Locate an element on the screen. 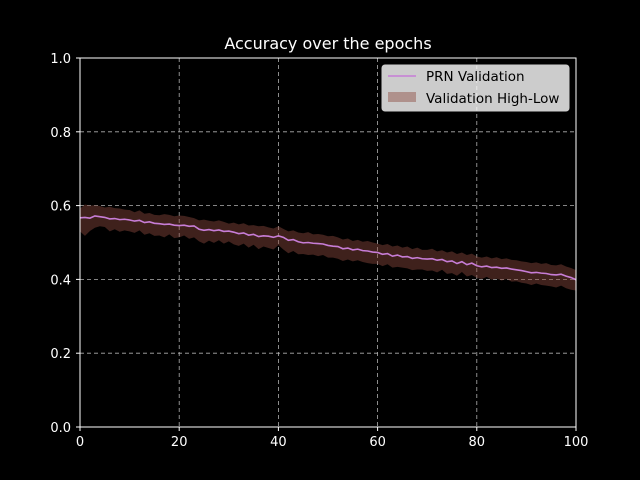 The height and width of the screenshot is (480, 640). series-line-layer is located at coordinates (328, 248).